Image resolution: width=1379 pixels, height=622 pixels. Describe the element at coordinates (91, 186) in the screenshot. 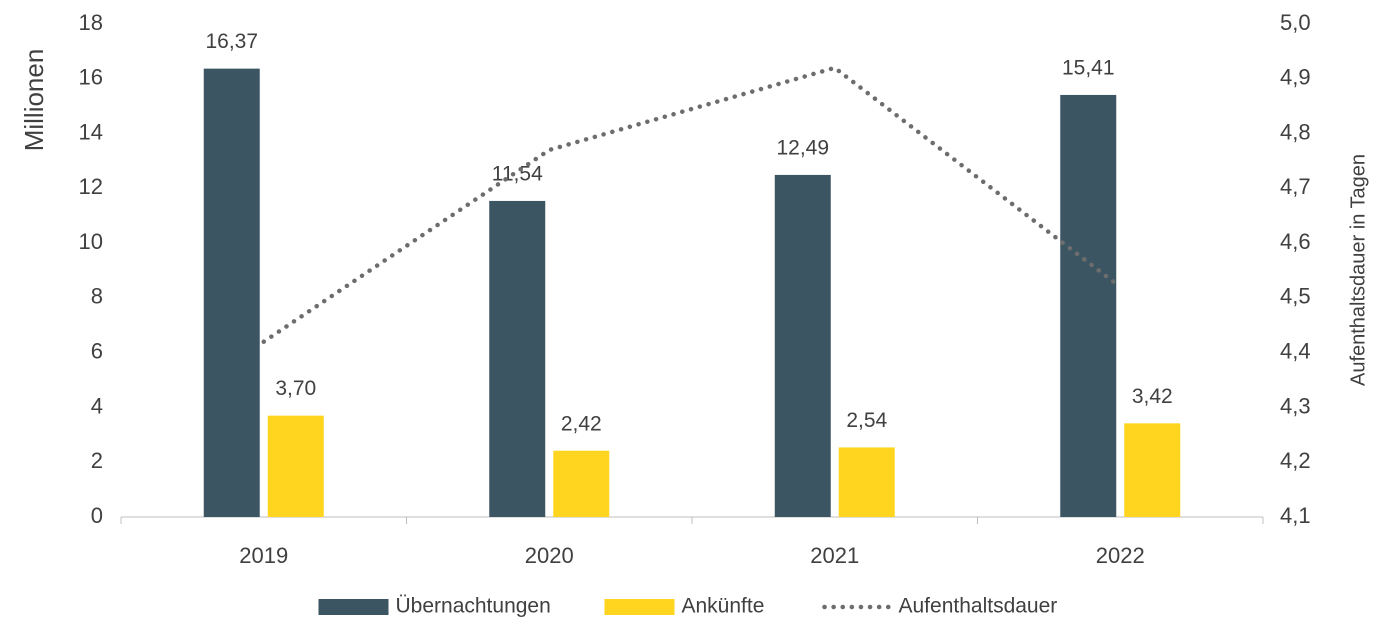

I see `y-tick-label: 12` at that location.